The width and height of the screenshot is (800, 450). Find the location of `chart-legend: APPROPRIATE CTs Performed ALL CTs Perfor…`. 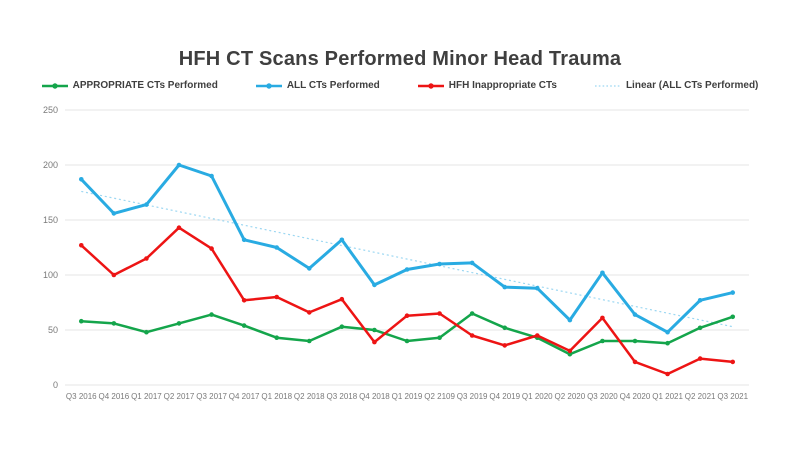

chart-legend: APPROPRIATE CTs Performed ALL CTs Perfor… is located at coordinates (400, 85).